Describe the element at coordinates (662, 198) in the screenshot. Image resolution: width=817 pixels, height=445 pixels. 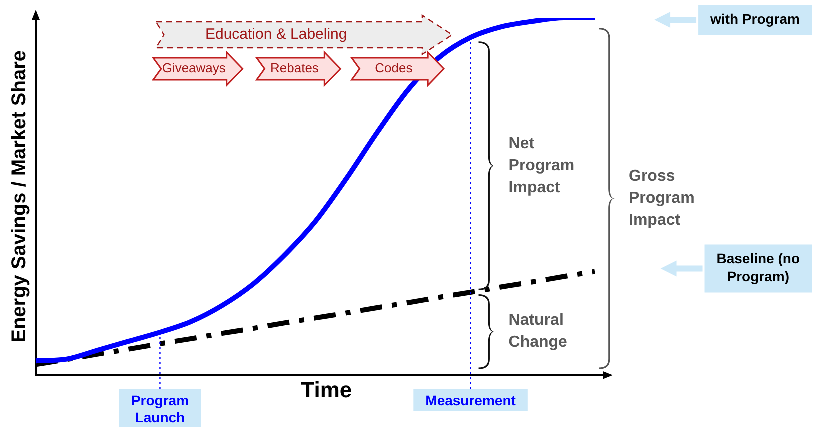
I see `text: Gross Program Impact` at that location.